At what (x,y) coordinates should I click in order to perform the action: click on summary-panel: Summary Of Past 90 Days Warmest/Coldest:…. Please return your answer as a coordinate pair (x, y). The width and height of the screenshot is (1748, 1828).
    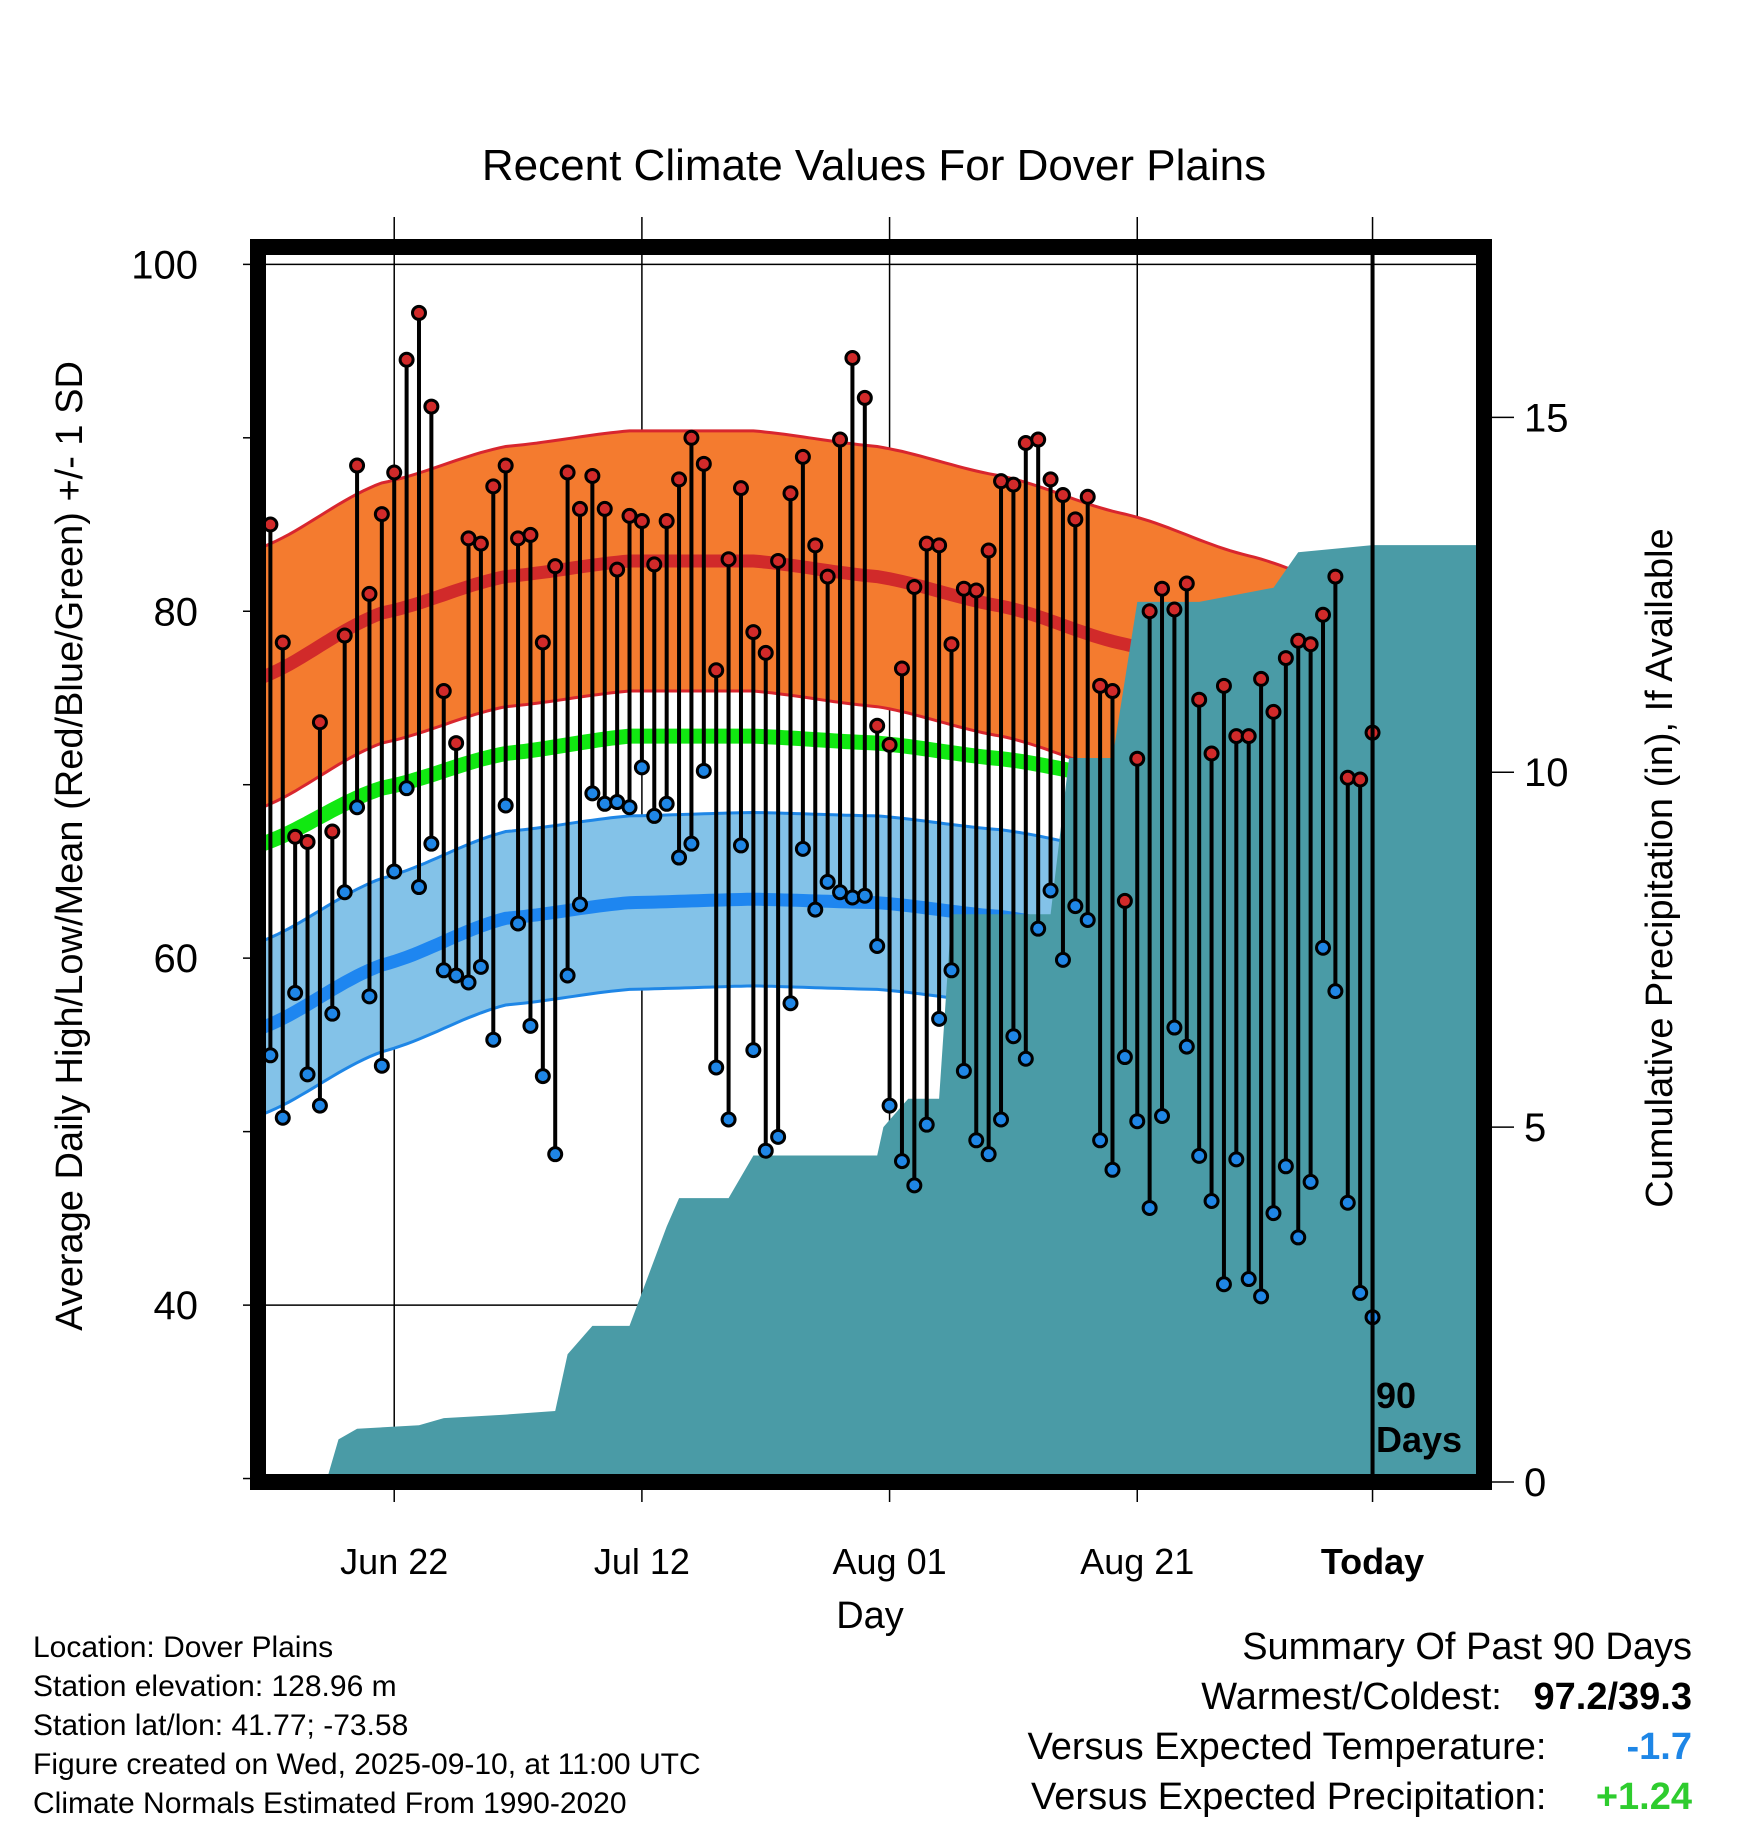
    Looking at the image, I should click on (1360, 1722).